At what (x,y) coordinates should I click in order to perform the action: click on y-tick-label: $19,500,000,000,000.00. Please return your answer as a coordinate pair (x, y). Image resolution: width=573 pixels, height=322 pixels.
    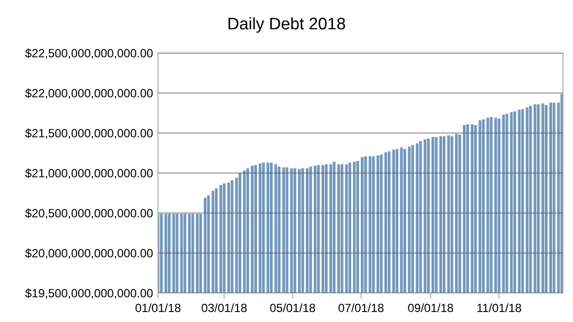
    Looking at the image, I should click on (89, 293).